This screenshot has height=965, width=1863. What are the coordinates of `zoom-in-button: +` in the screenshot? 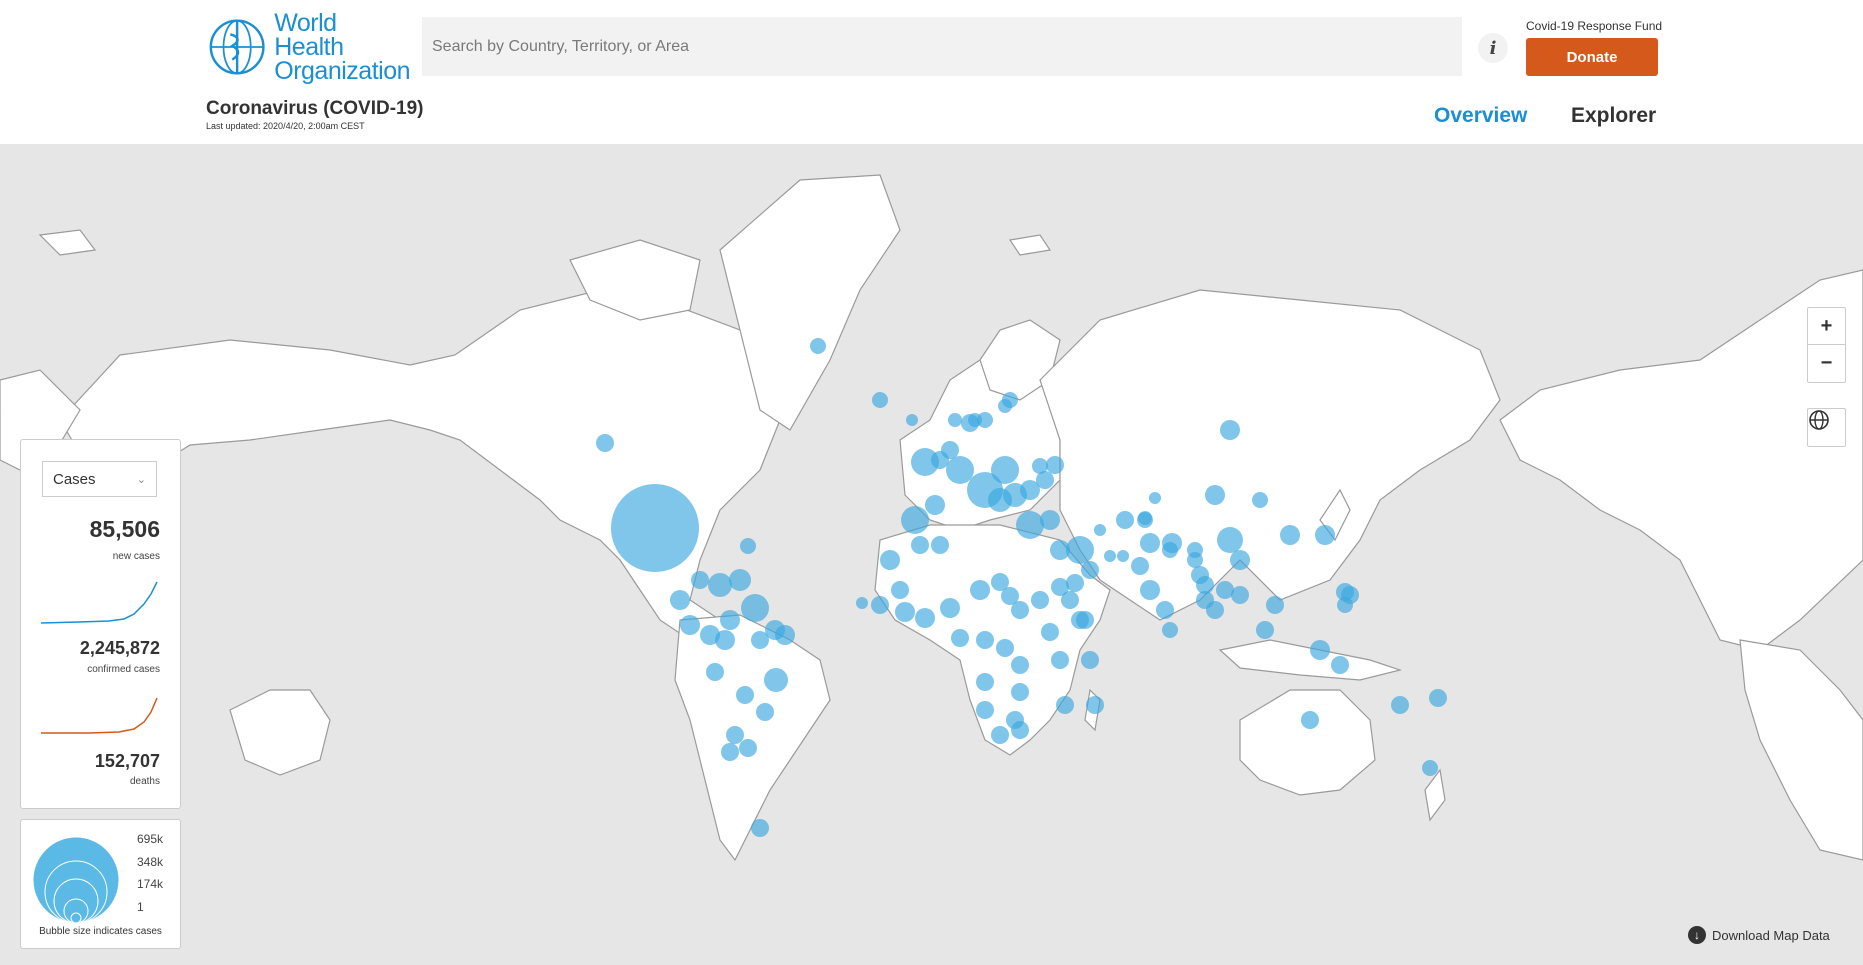 It's located at (1826, 326).